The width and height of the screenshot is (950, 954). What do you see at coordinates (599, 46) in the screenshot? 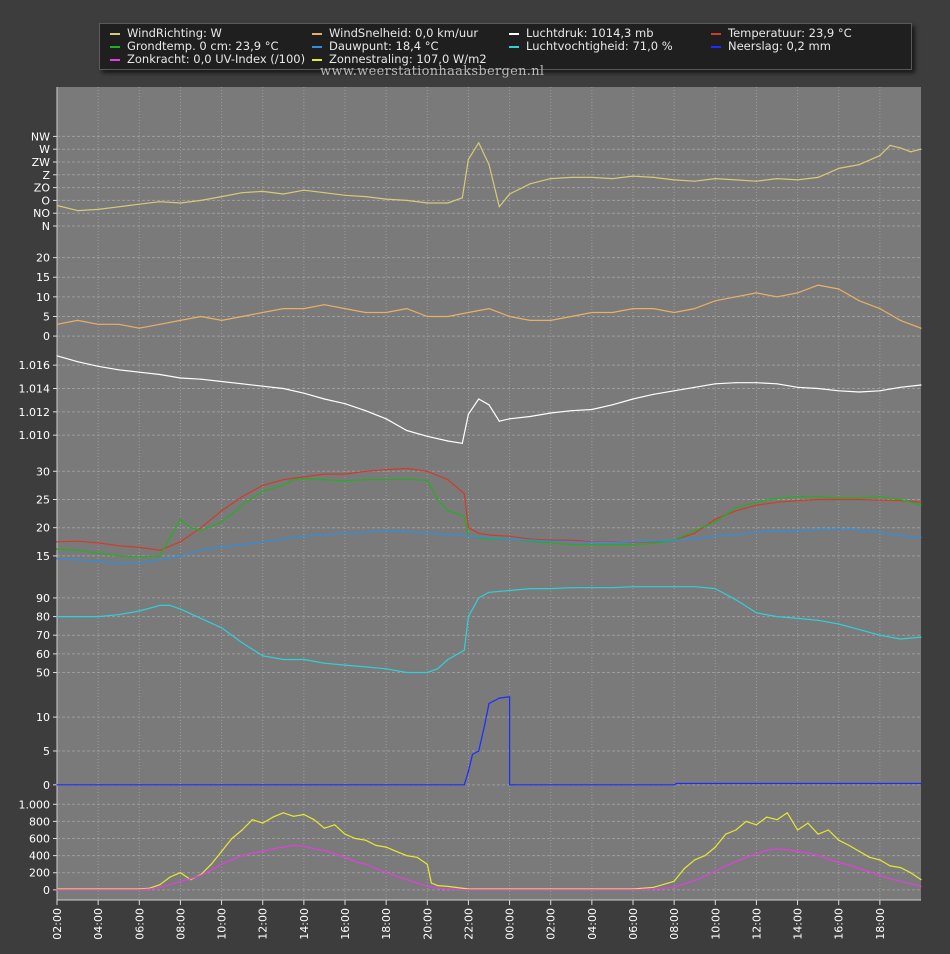
I see `legend-label: Luchtvochtigheid: 71,0 %` at bounding box center [599, 46].